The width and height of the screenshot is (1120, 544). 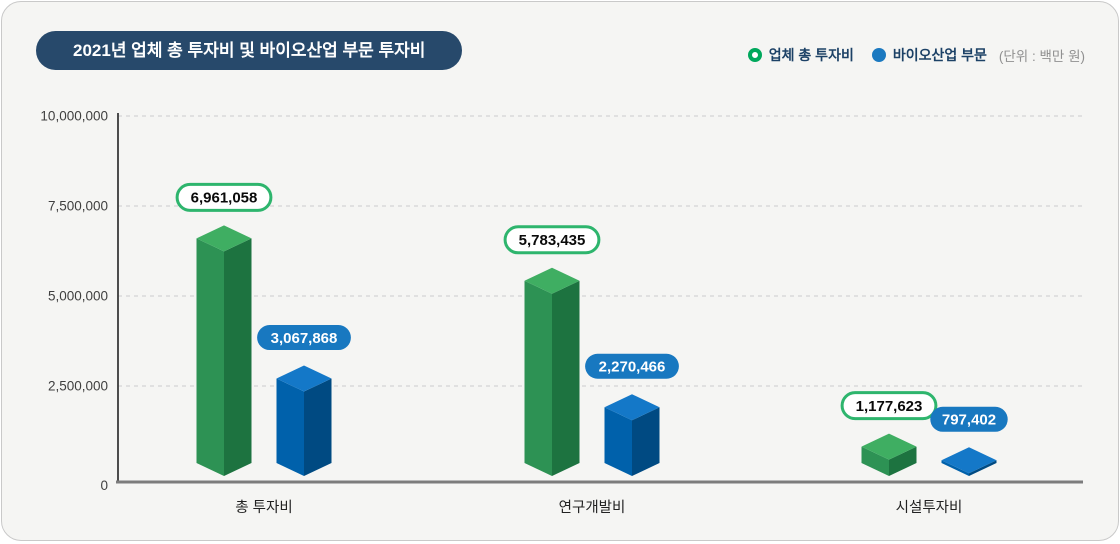 I want to click on category-label: 시설투자비, so click(x=929, y=507).